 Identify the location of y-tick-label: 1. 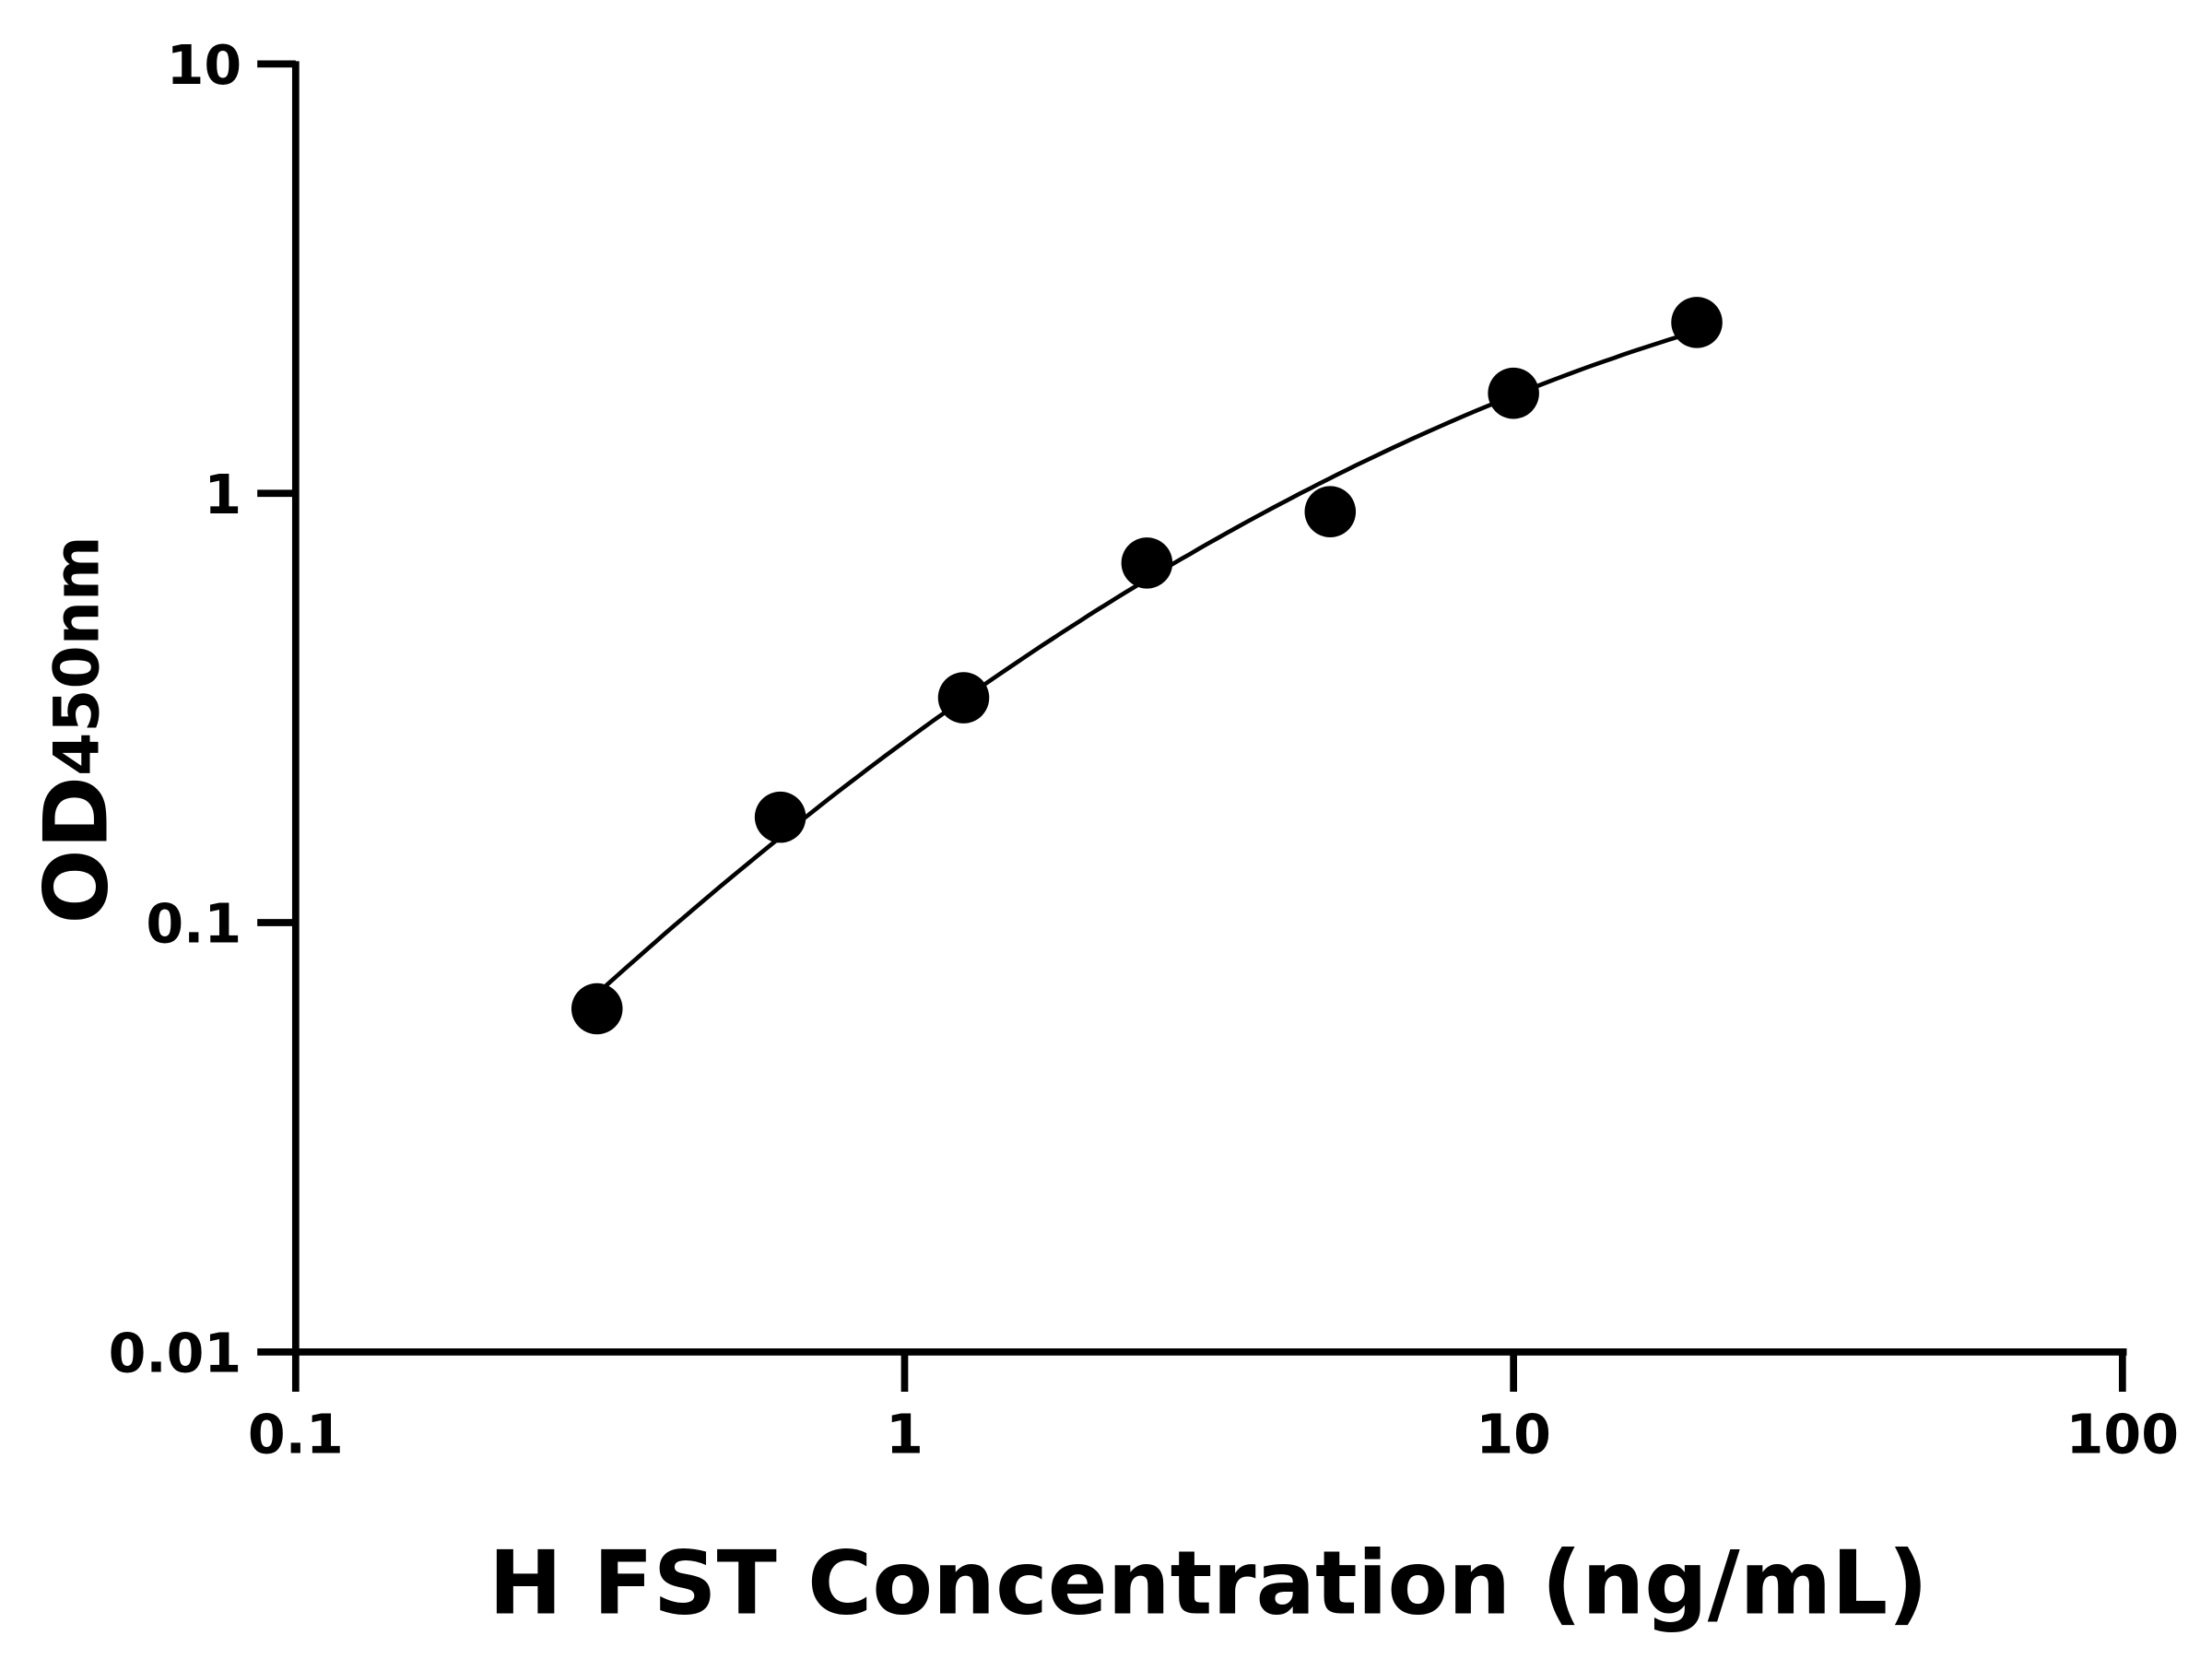
(222, 495).